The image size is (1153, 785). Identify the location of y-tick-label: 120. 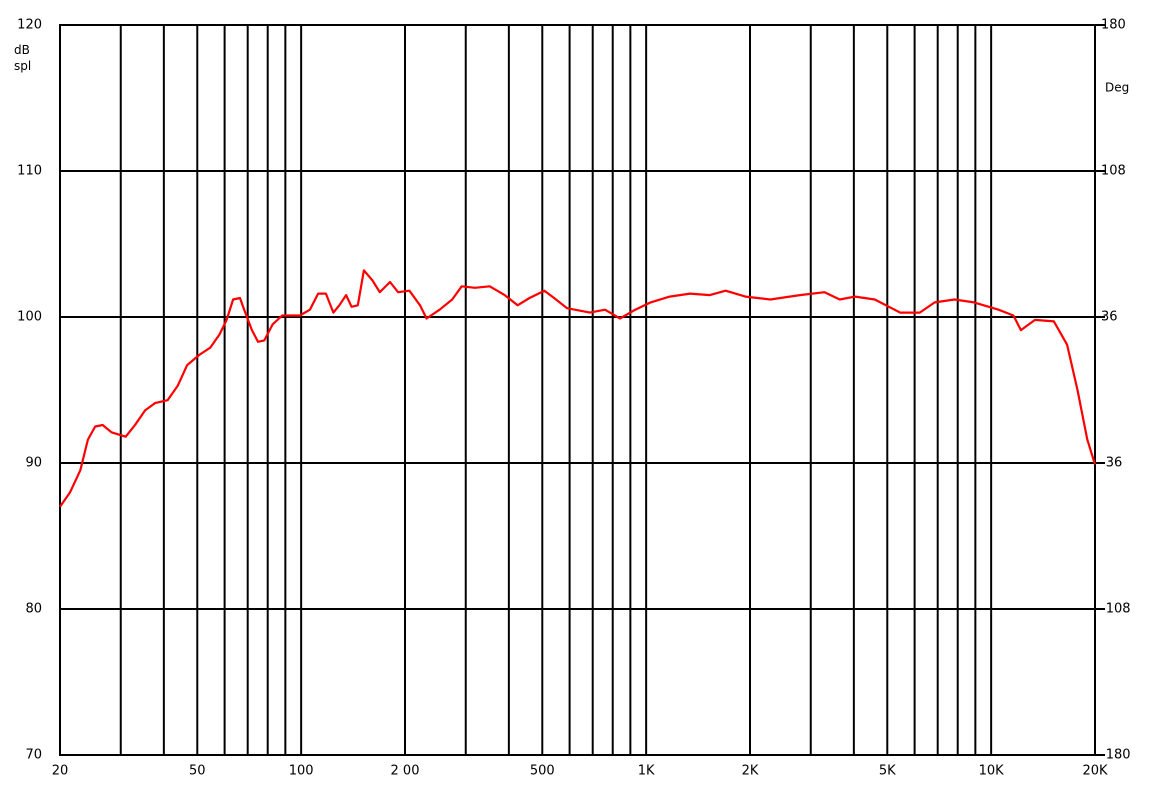
(29, 25).